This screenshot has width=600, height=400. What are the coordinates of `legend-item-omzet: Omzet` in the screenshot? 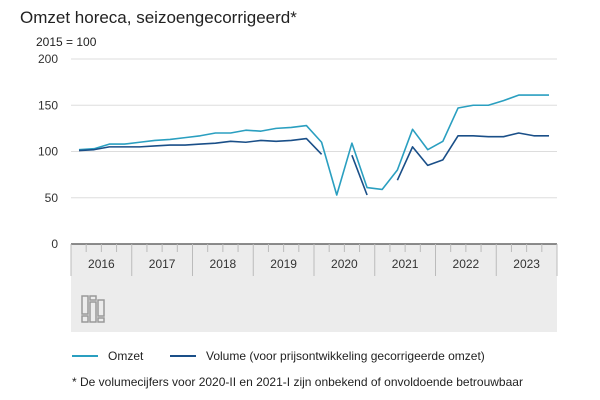 It's located at (107, 356).